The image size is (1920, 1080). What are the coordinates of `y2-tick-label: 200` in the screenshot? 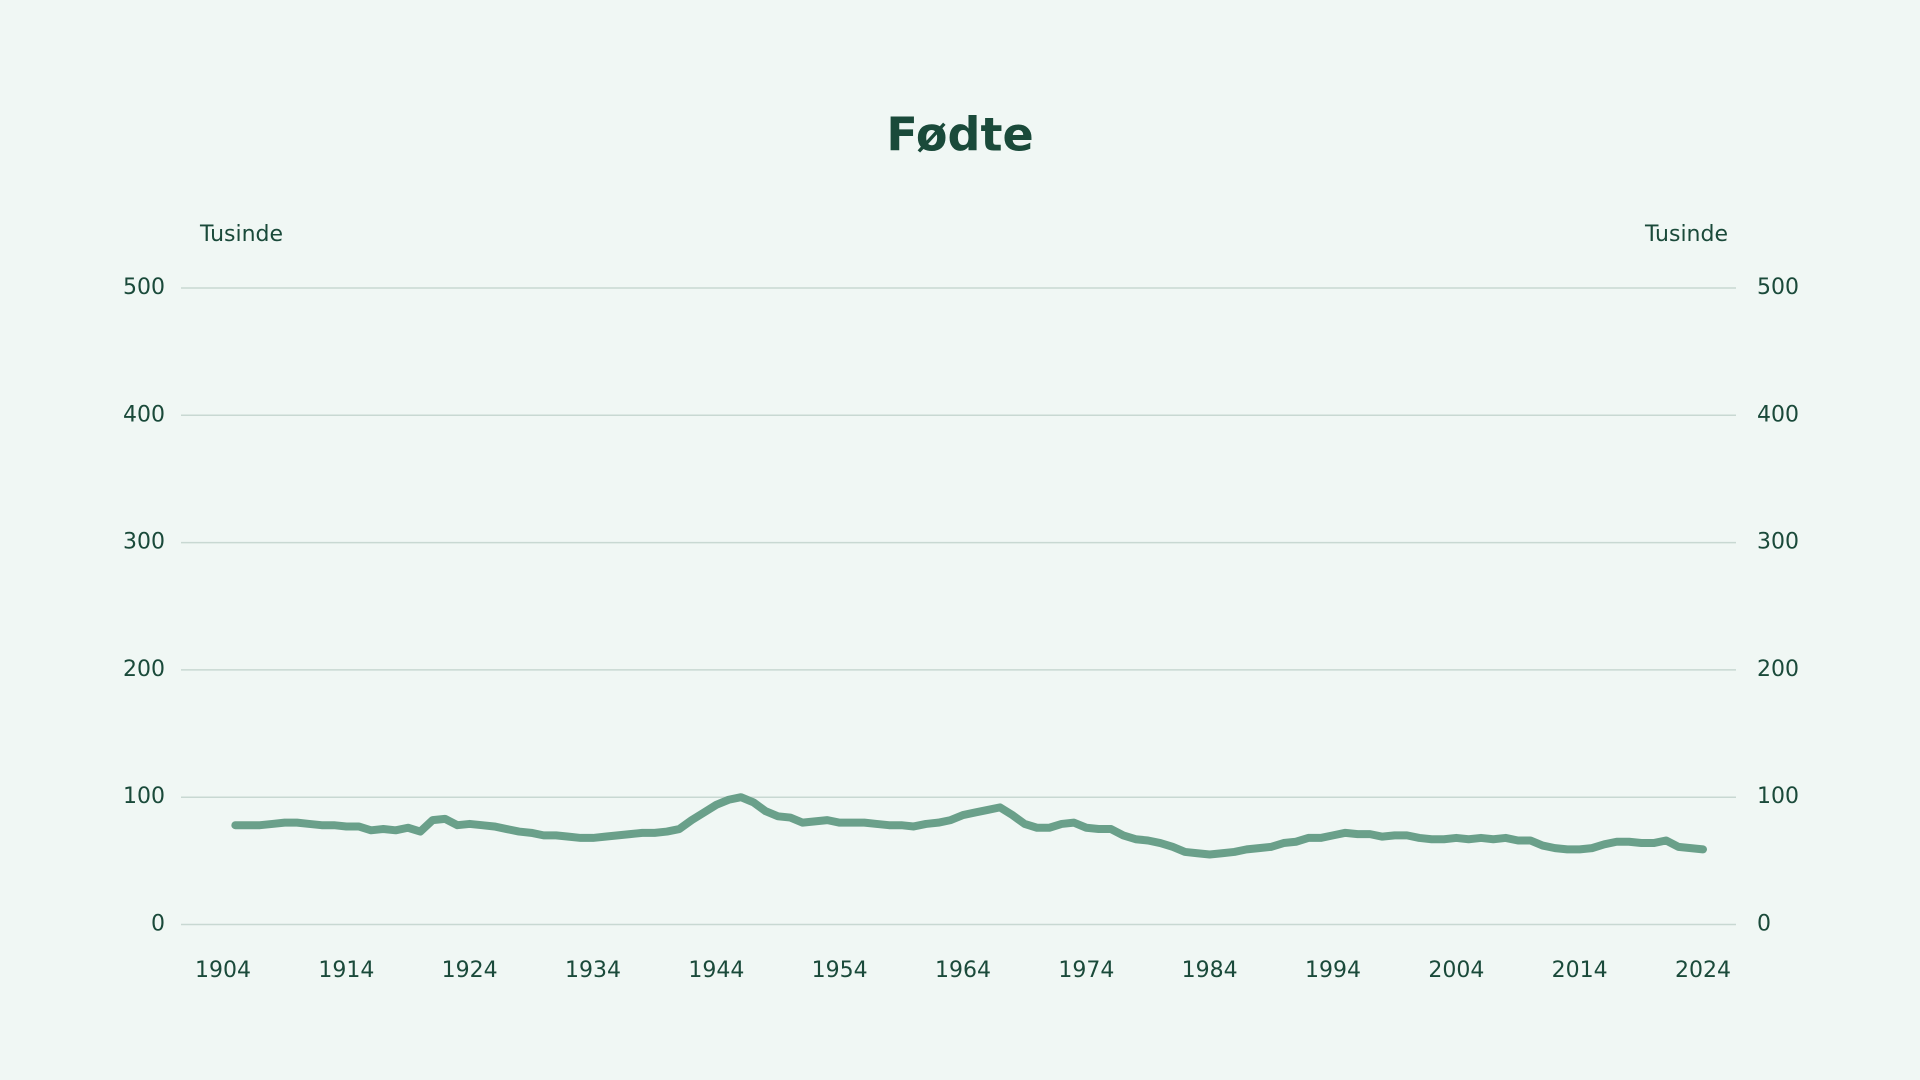 It's located at (1778, 669).